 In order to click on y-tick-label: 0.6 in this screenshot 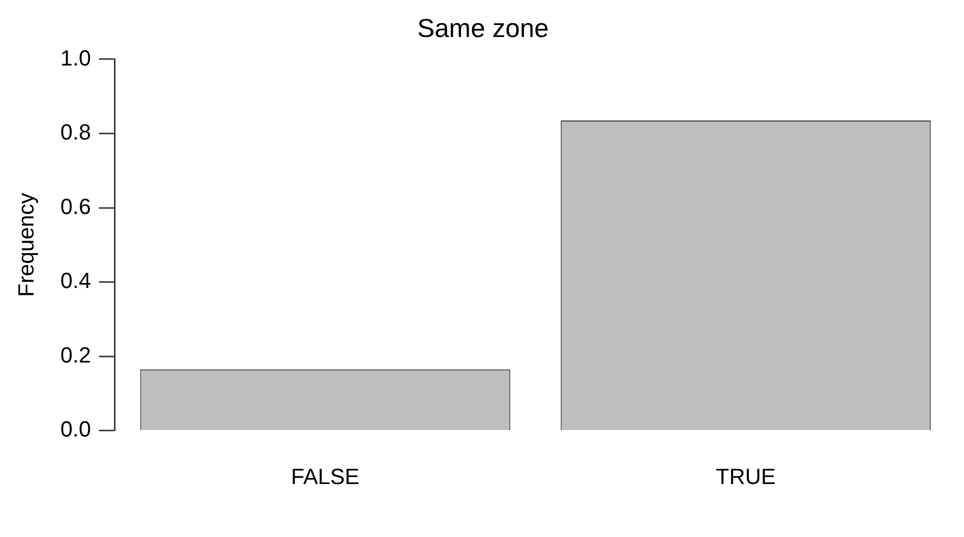, I will do `click(75, 206)`.